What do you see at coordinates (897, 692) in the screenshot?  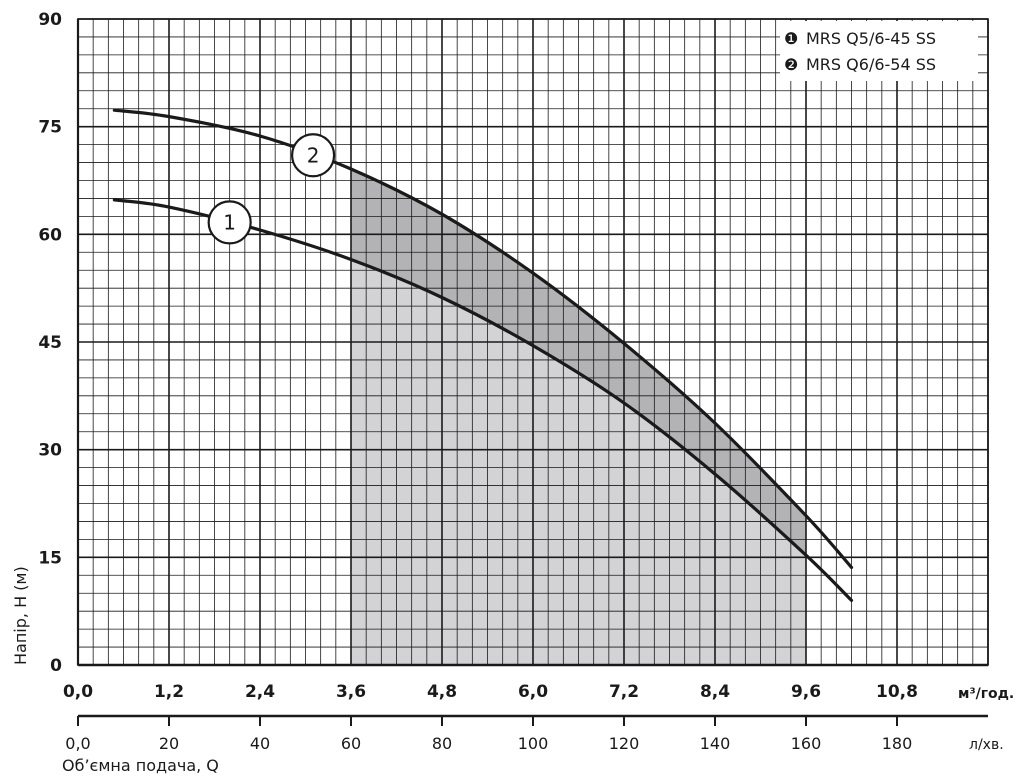 I see `x-tick-label: 10,8` at bounding box center [897, 692].